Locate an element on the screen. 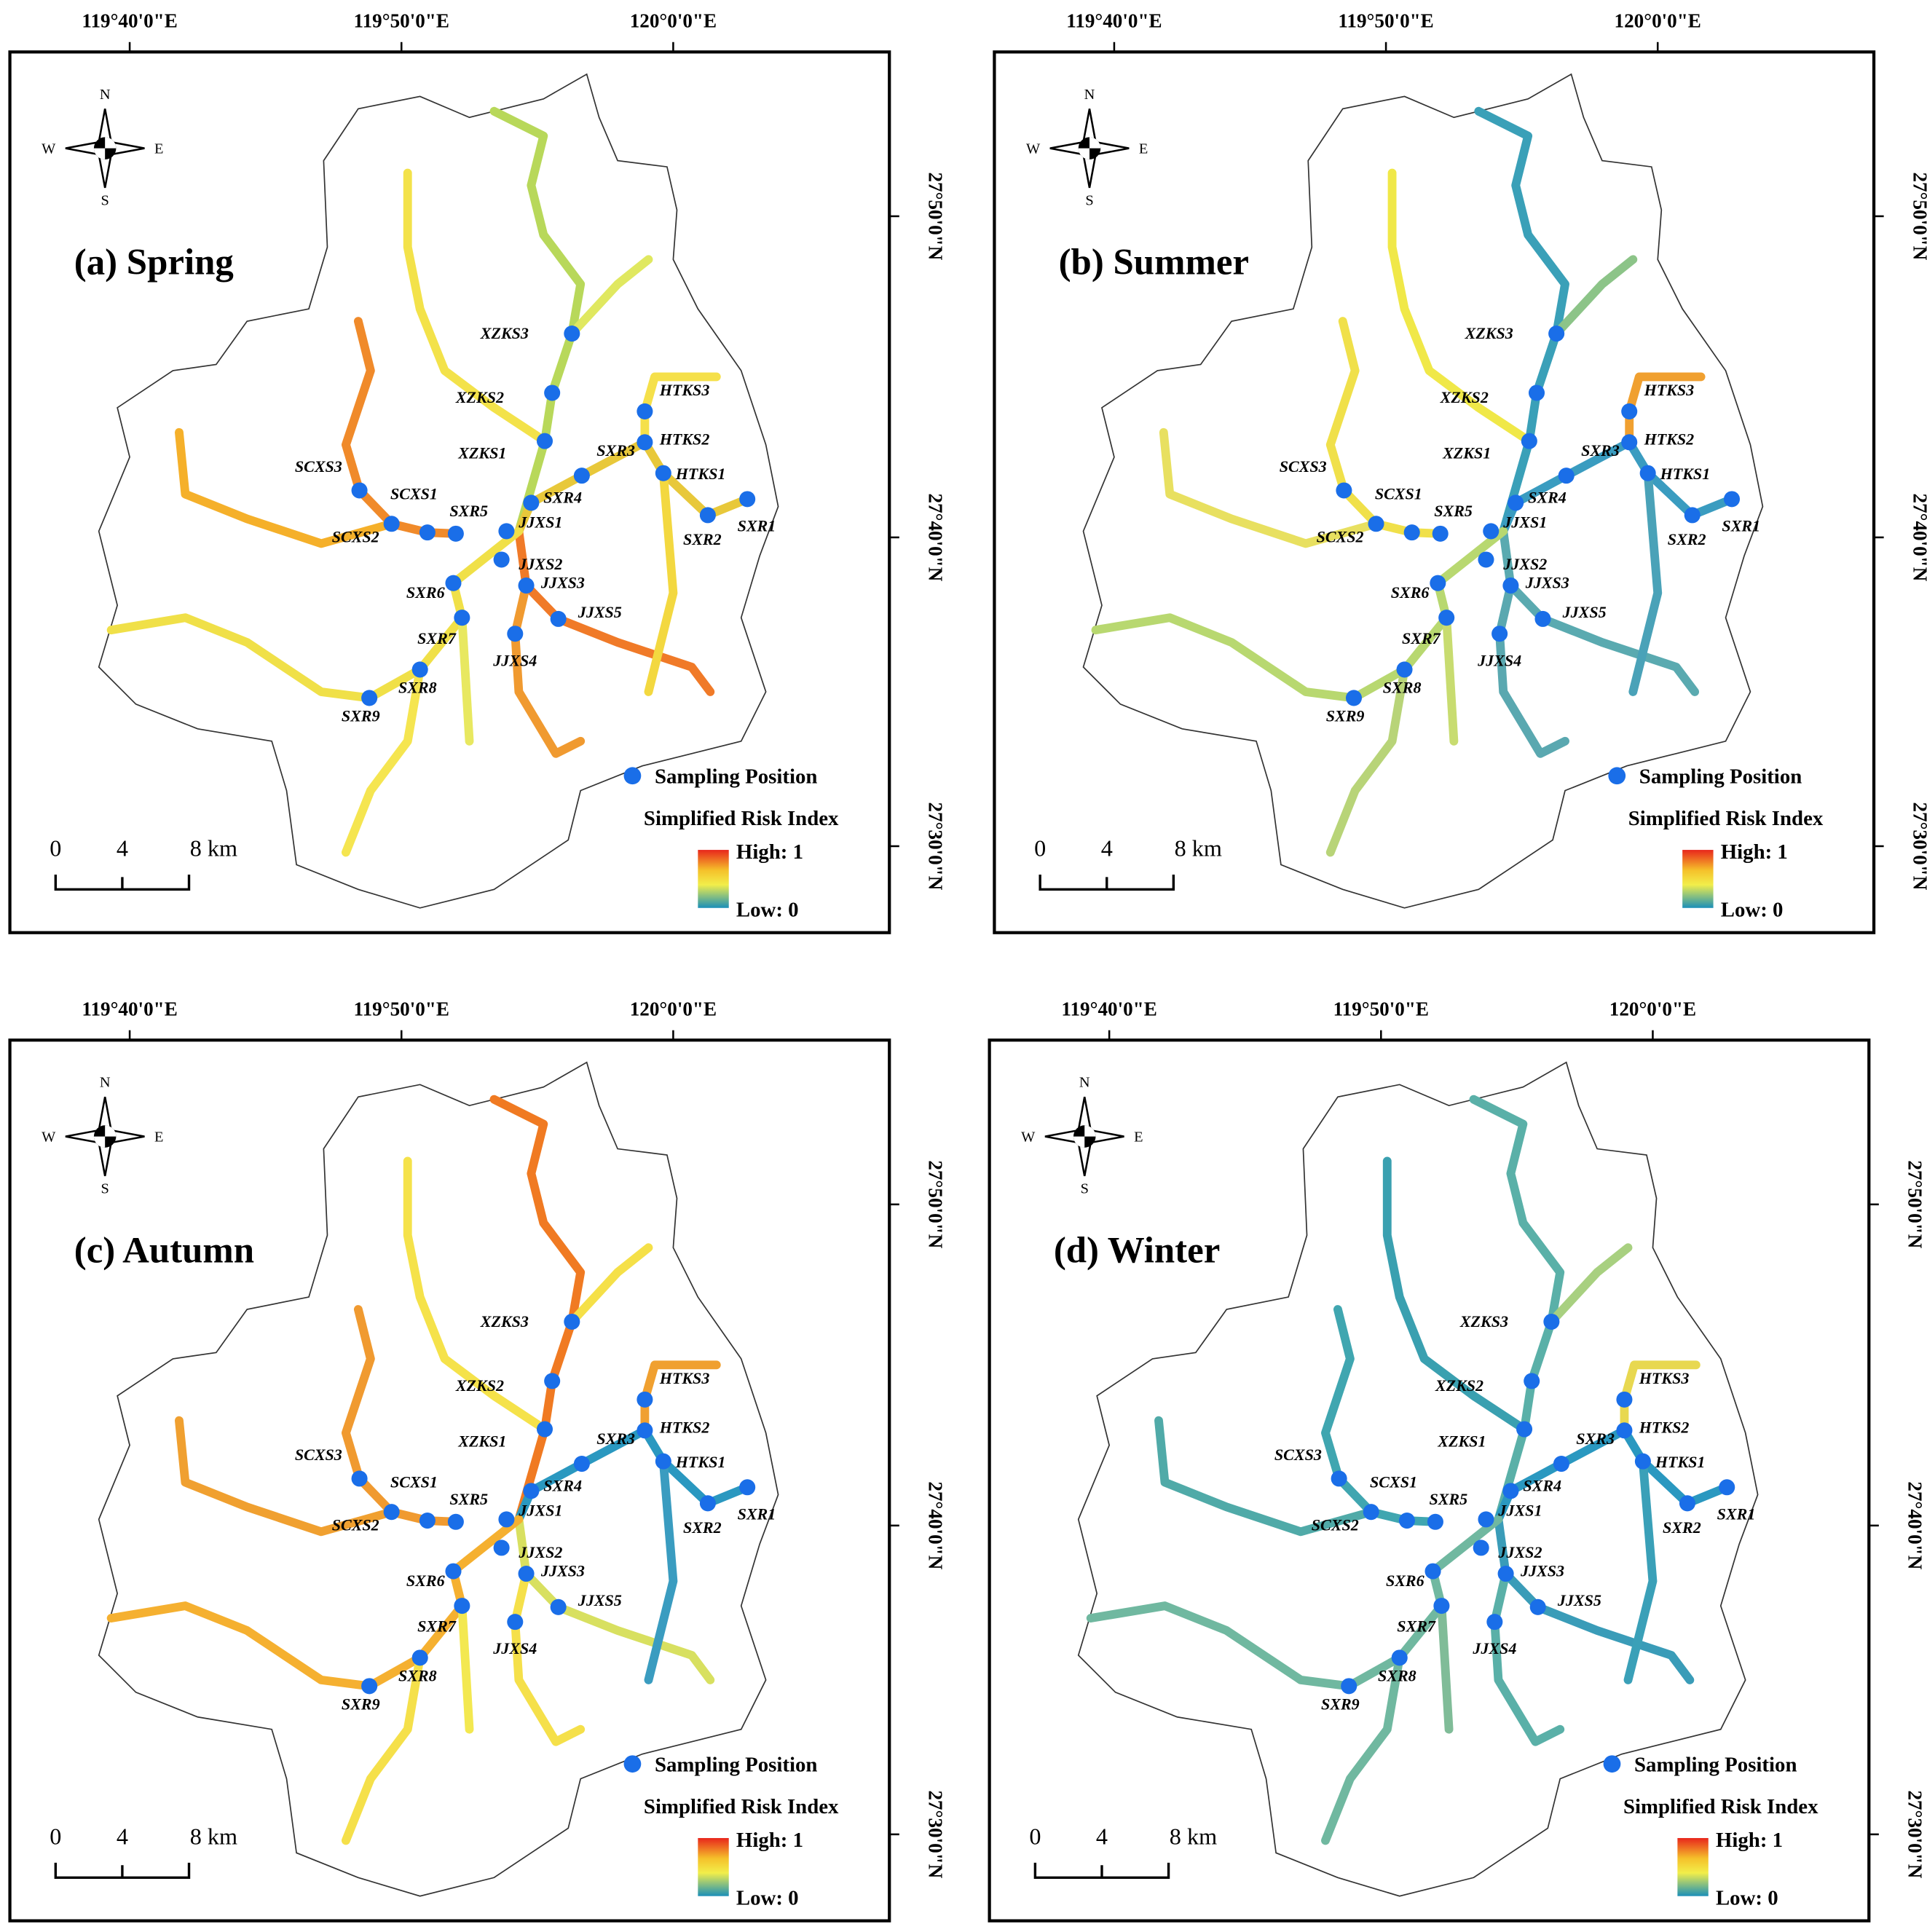 The image size is (1927, 1932). site-label: HTKS1 is located at coordinates (1685, 474).